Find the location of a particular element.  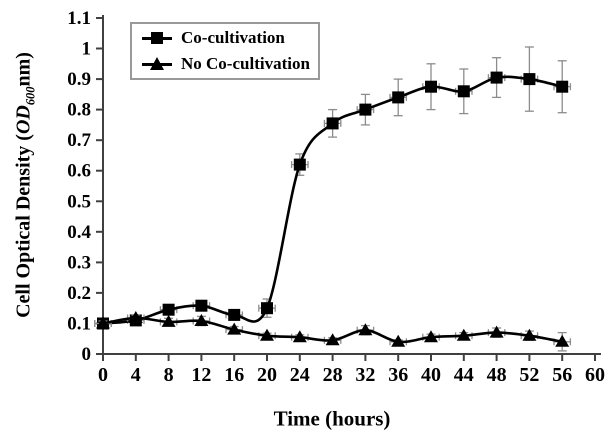

legend: Co-cultivation No Co-cultivation is located at coordinates (225, 51).